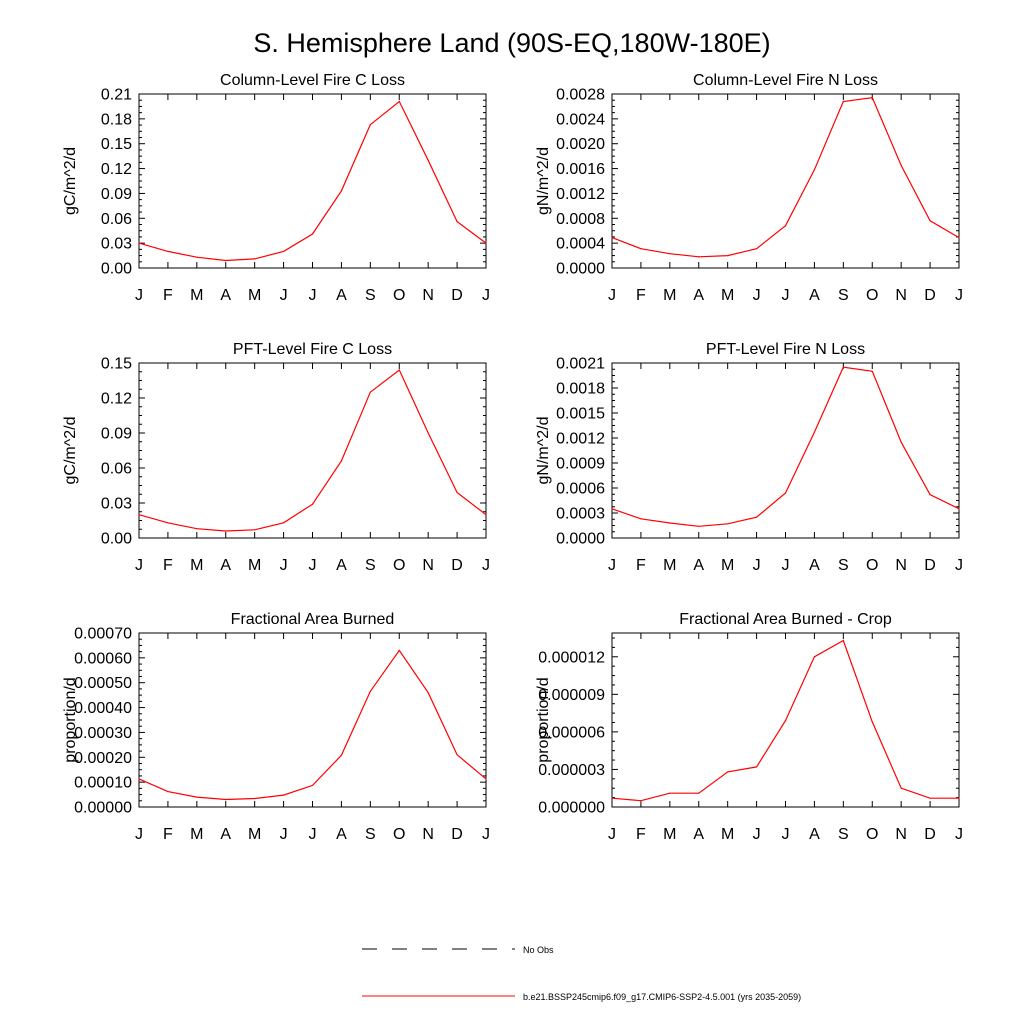  Describe the element at coordinates (103, 683) in the screenshot. I see `y-tick-label: 0.00050` at that location.